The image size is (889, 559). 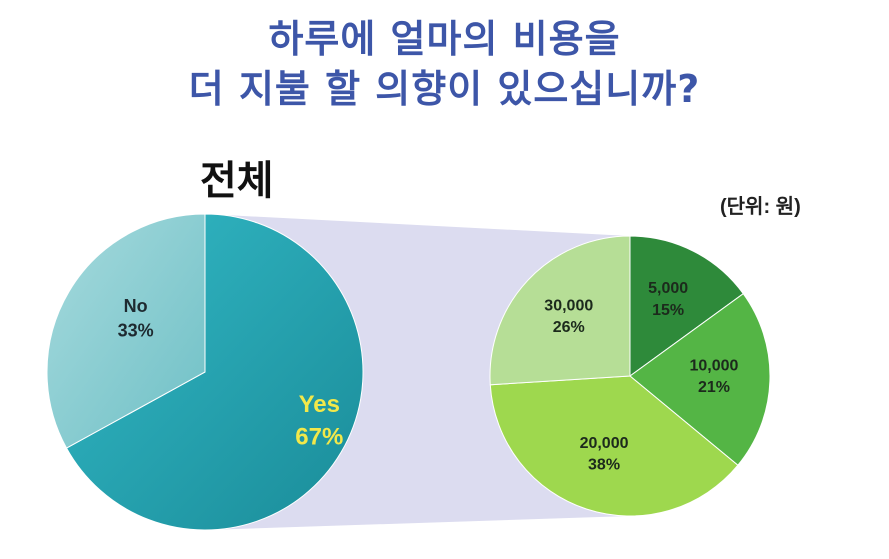 What do you see at coordinates (668, 310) in the screenshot?
I see `right-pie-5000-percent: 15%` at bounding box center [668, 310].